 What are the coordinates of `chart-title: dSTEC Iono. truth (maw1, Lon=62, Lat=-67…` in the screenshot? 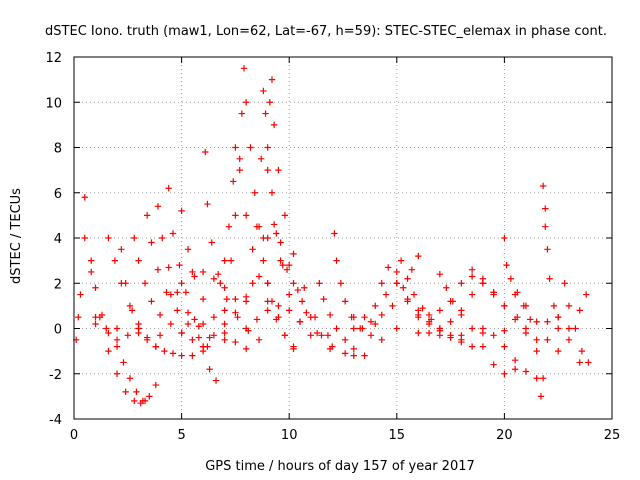 It's located at (326, 31).